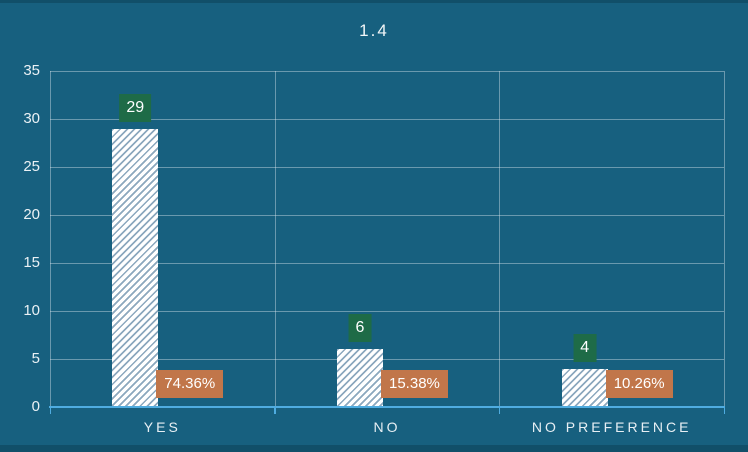  Describe the element at coordinates (31, 262) in the screenshot. I see `y-axis-tick-label: 15` at that location.